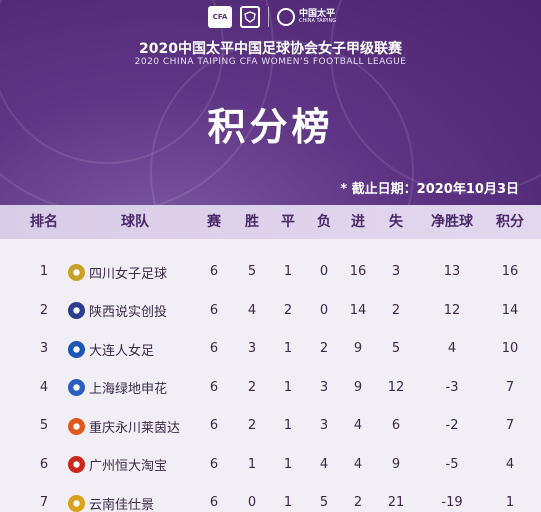 This screenshot has height=512, width=541. Describe the element at coordinates (214, 222) in the screenshot. I see `col-played-header: 赛` at that location.